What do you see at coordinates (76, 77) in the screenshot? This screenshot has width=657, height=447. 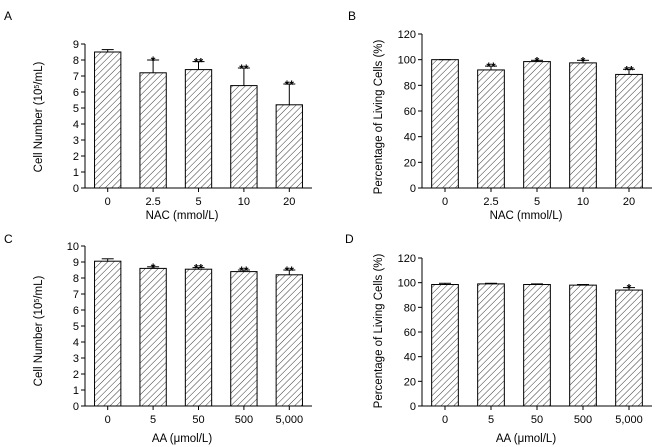 I see `panel-a-y-tick-label: 7` at bounding box center [76, 77].